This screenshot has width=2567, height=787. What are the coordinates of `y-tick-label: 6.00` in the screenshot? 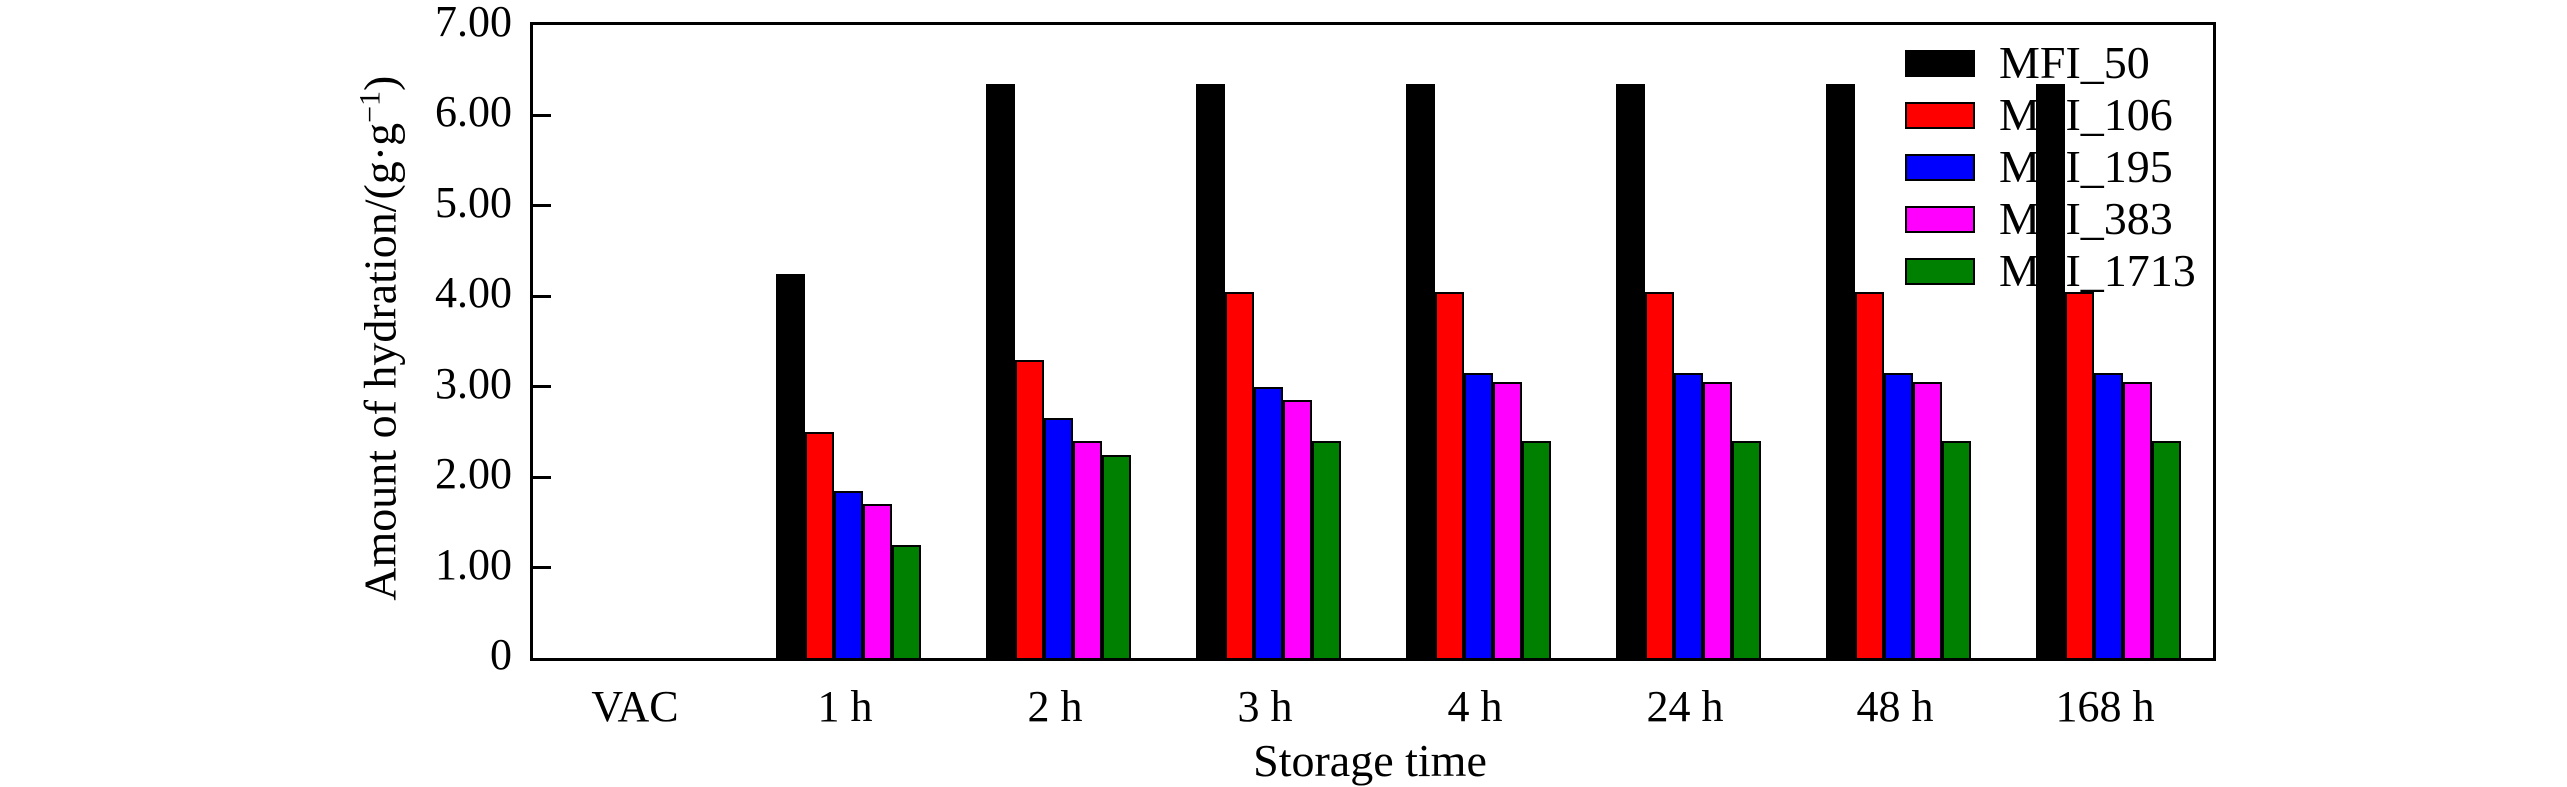 It's located at (473, 112).